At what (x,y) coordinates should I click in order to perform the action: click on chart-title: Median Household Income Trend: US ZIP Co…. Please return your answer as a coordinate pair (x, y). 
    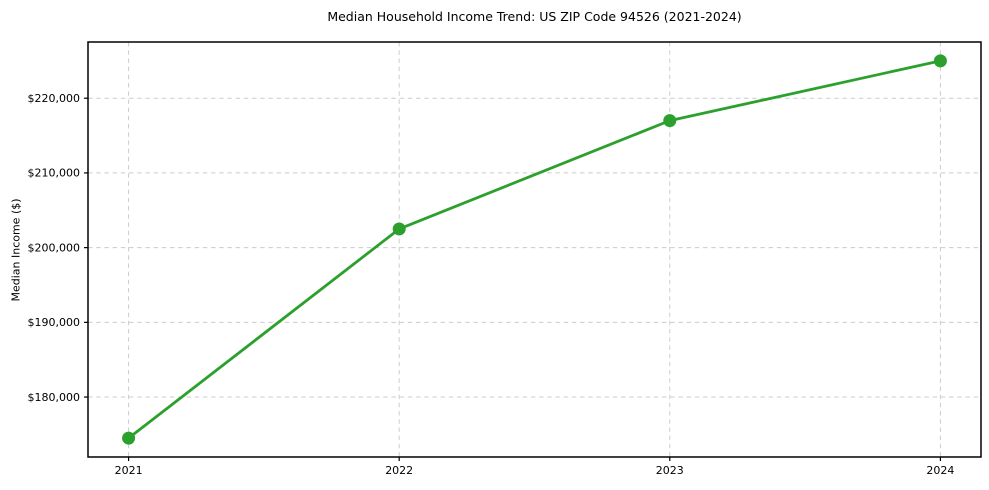
    Looking at the image, I should click on (534, 16).